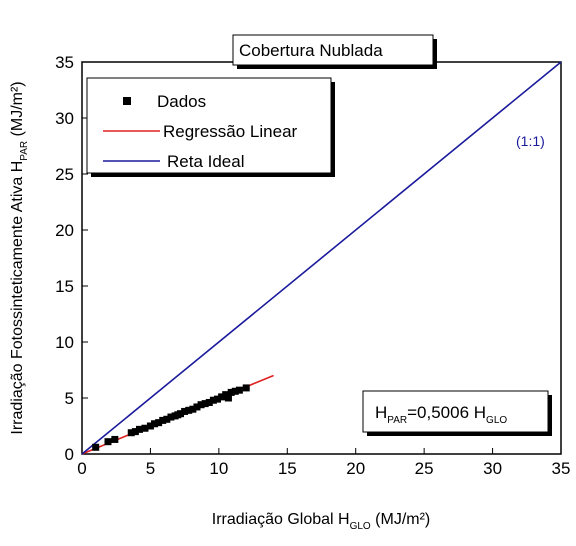 The image size is (576, 546). I want to click on x-tick-label: 15, so click(287, 468).